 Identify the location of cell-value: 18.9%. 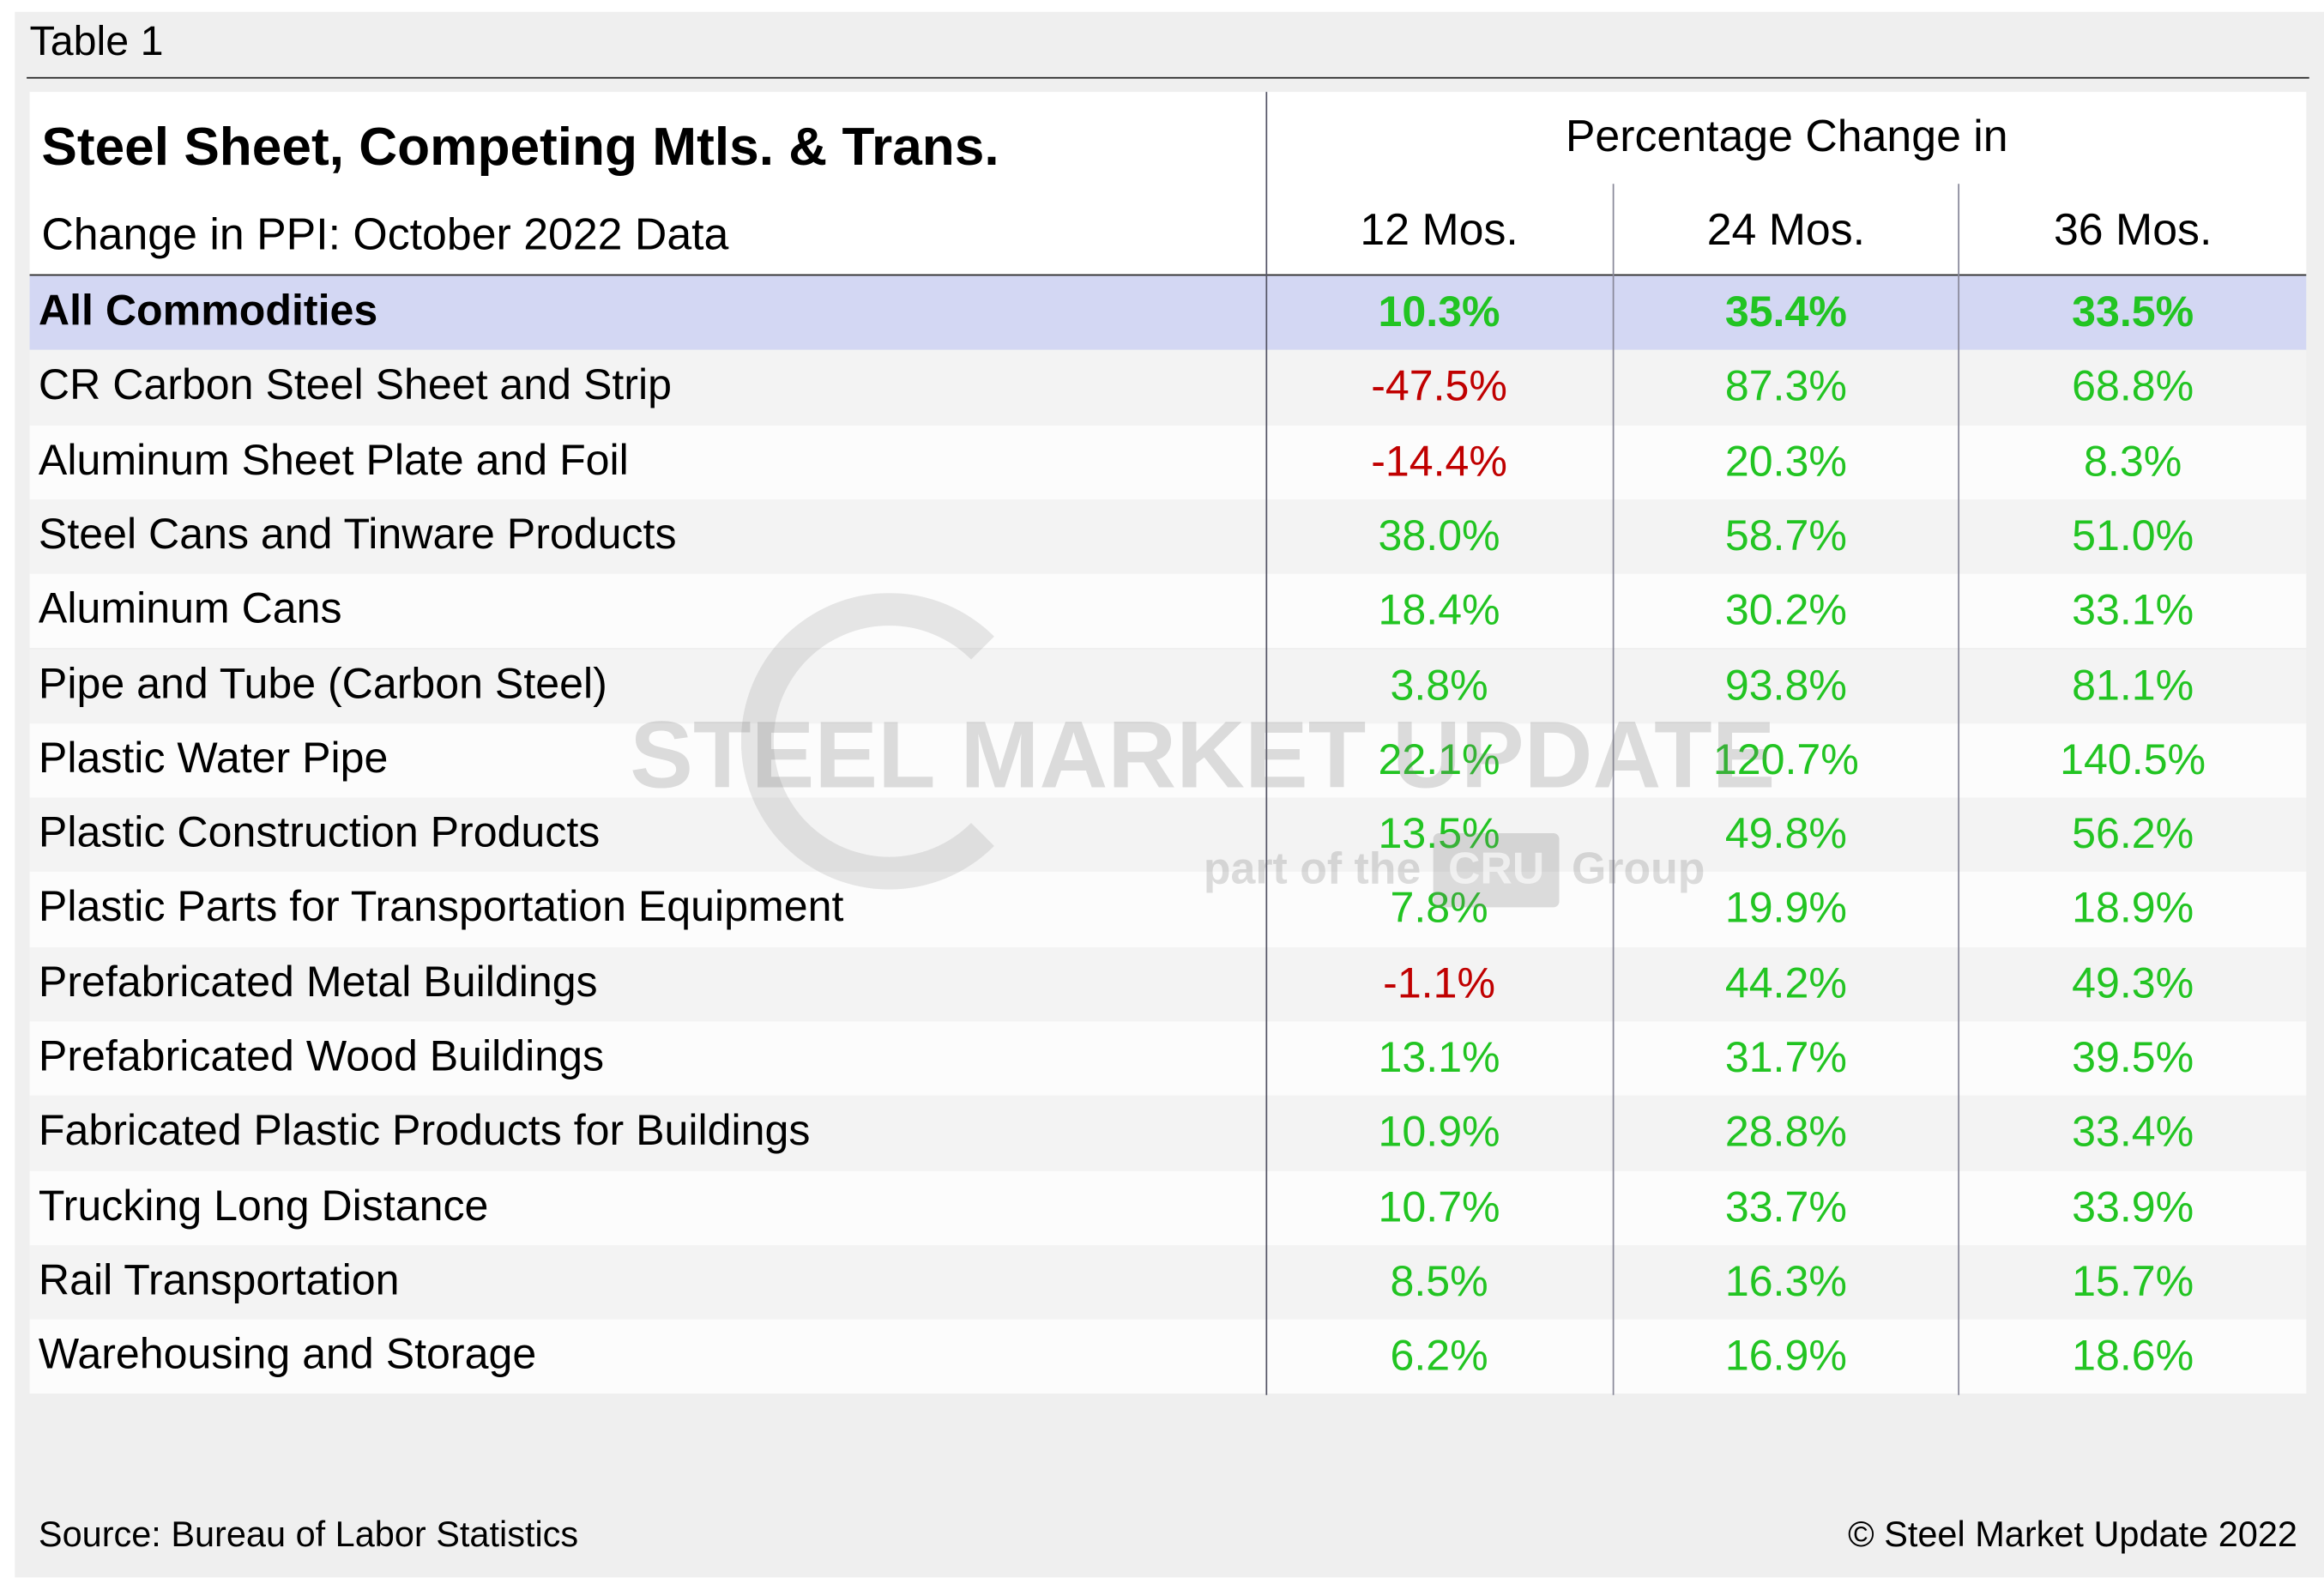
(2133, 910).